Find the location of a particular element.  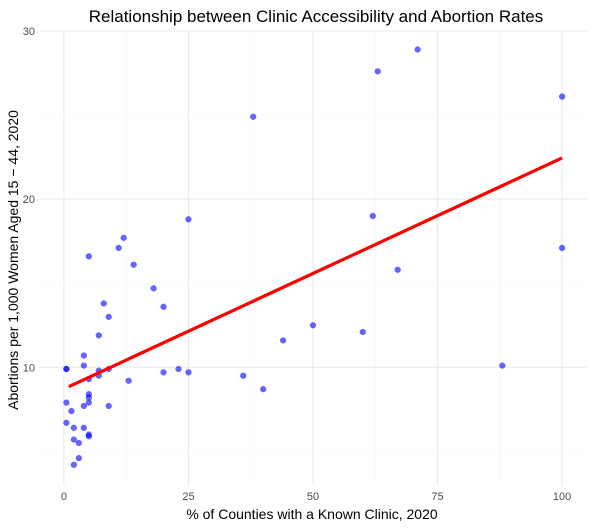

y-axis-ticks: 10 20 30 is located at coordinates (29, 200).